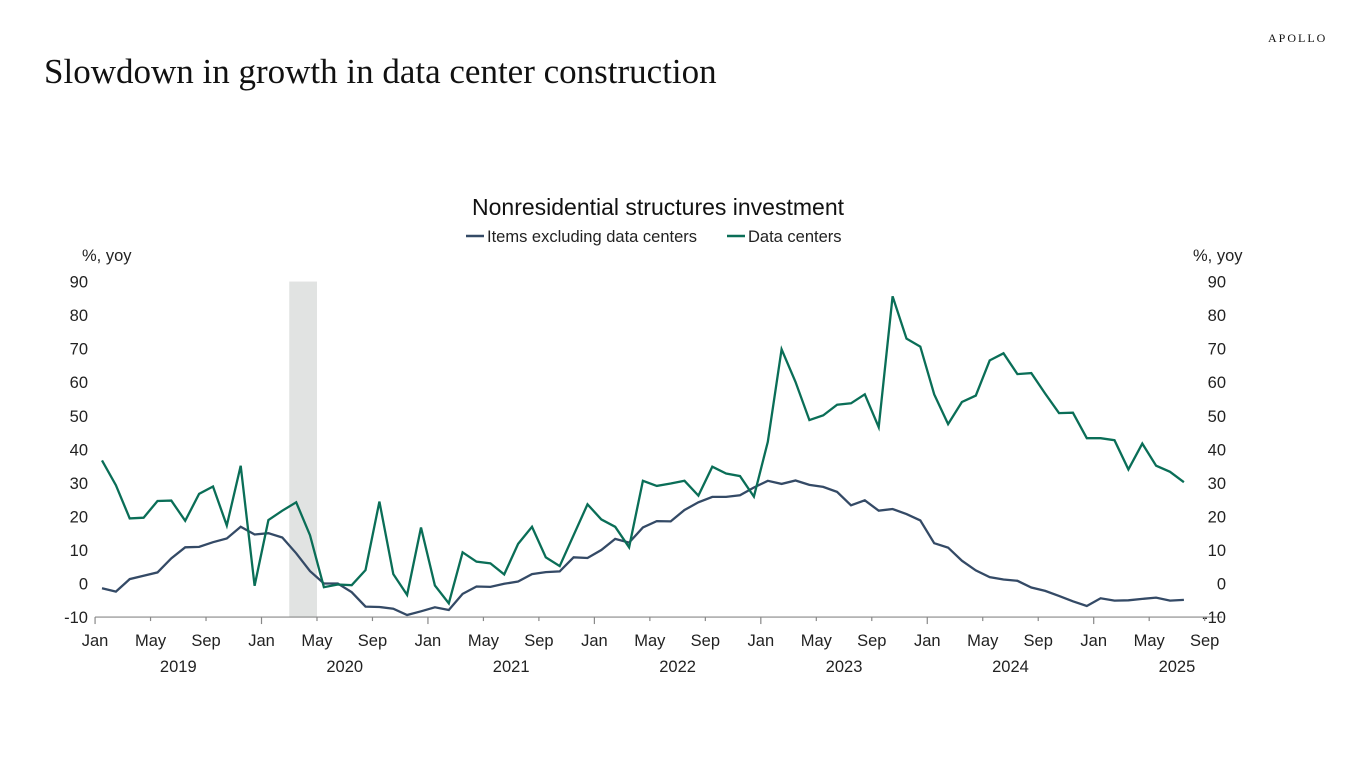  What do you see at coordinates (1217, 350) in the screenshot?
I see `y-tick-label-right: 70` at bounding box center [1217, 350].